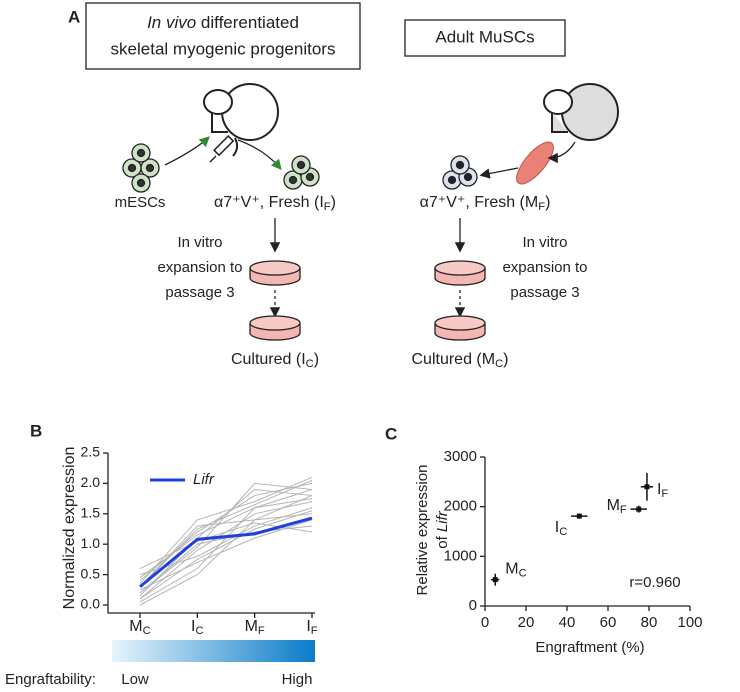  What do you see at coordinates (460, 555) in the screenshot?
I see `y-tick-label: 1000` at bounding box center [460, 555].